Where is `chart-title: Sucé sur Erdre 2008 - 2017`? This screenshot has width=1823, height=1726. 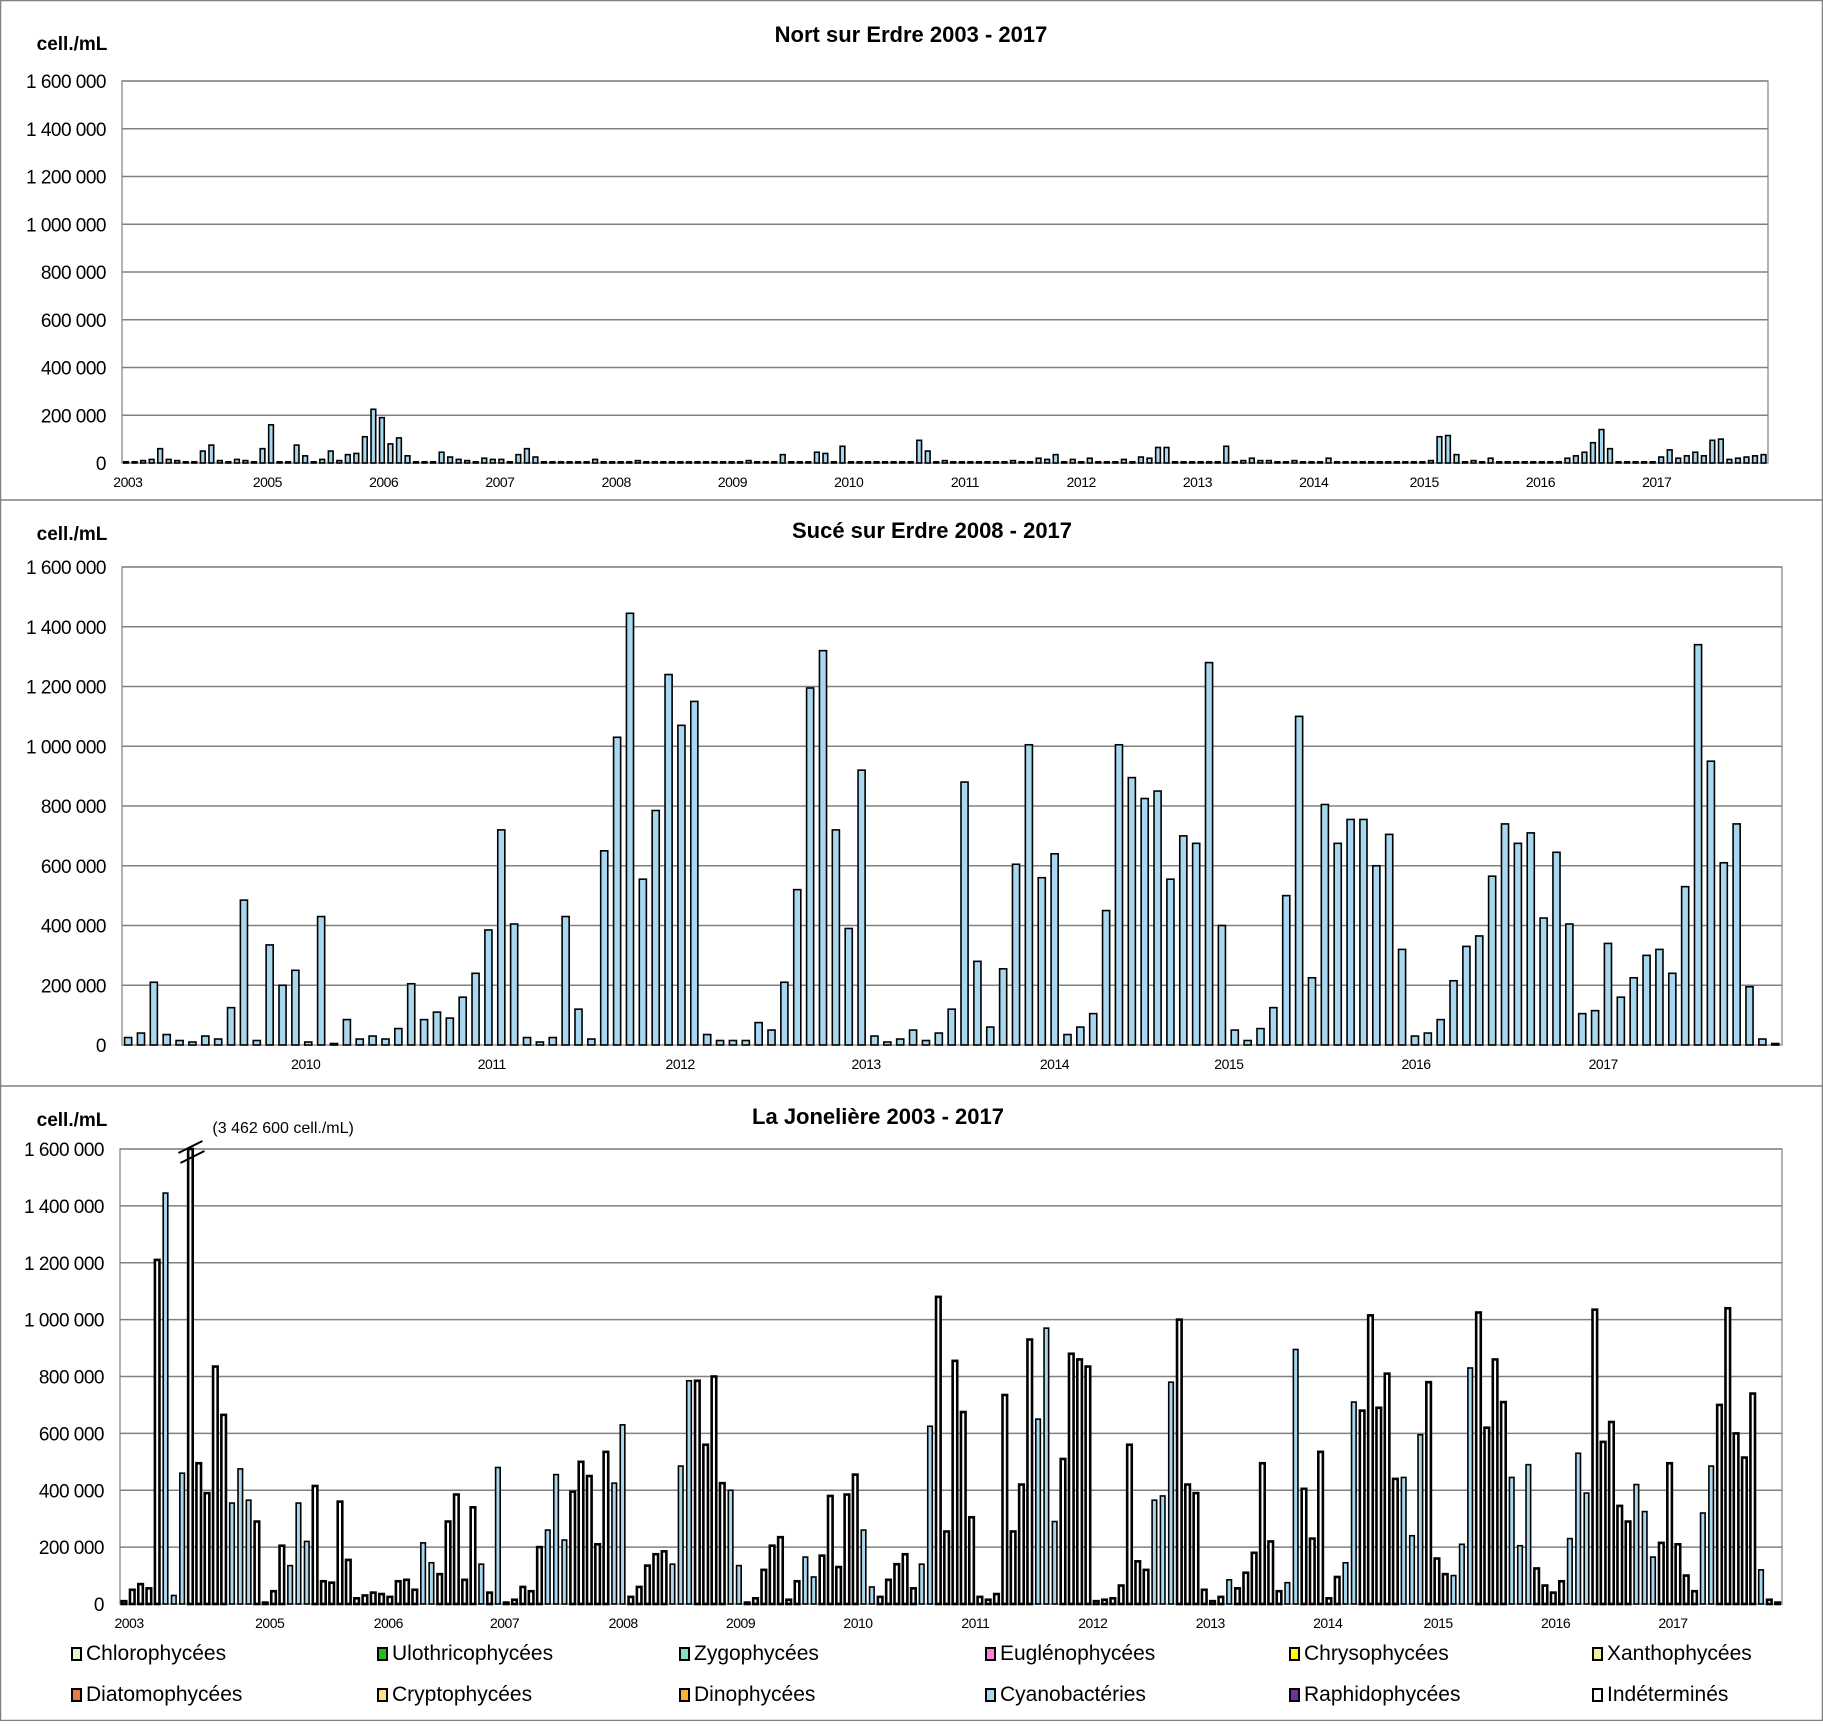
chart-title: Sucé sur Erdre 2008 - 2017 is located at coordinates (932, 530).